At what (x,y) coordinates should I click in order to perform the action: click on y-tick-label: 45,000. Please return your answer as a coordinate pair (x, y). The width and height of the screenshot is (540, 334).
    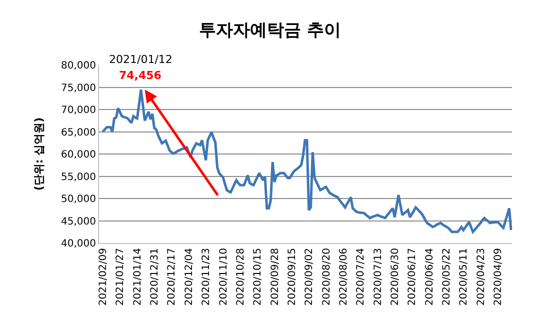
    Looking at the image, I should click on (78, 222).